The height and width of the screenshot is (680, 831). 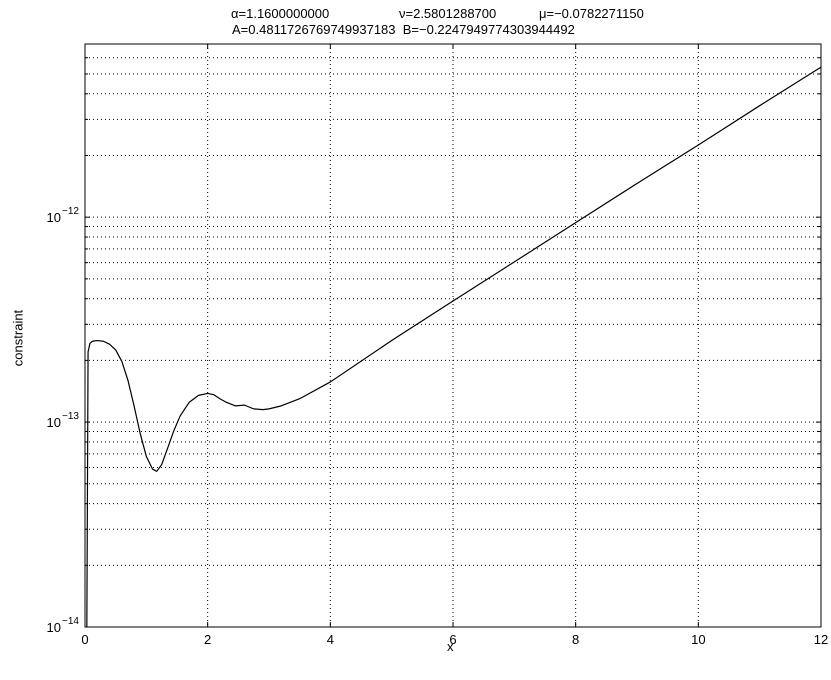 I want to click on y-tick-label-exponent: −12, so click(x=70, y=211).